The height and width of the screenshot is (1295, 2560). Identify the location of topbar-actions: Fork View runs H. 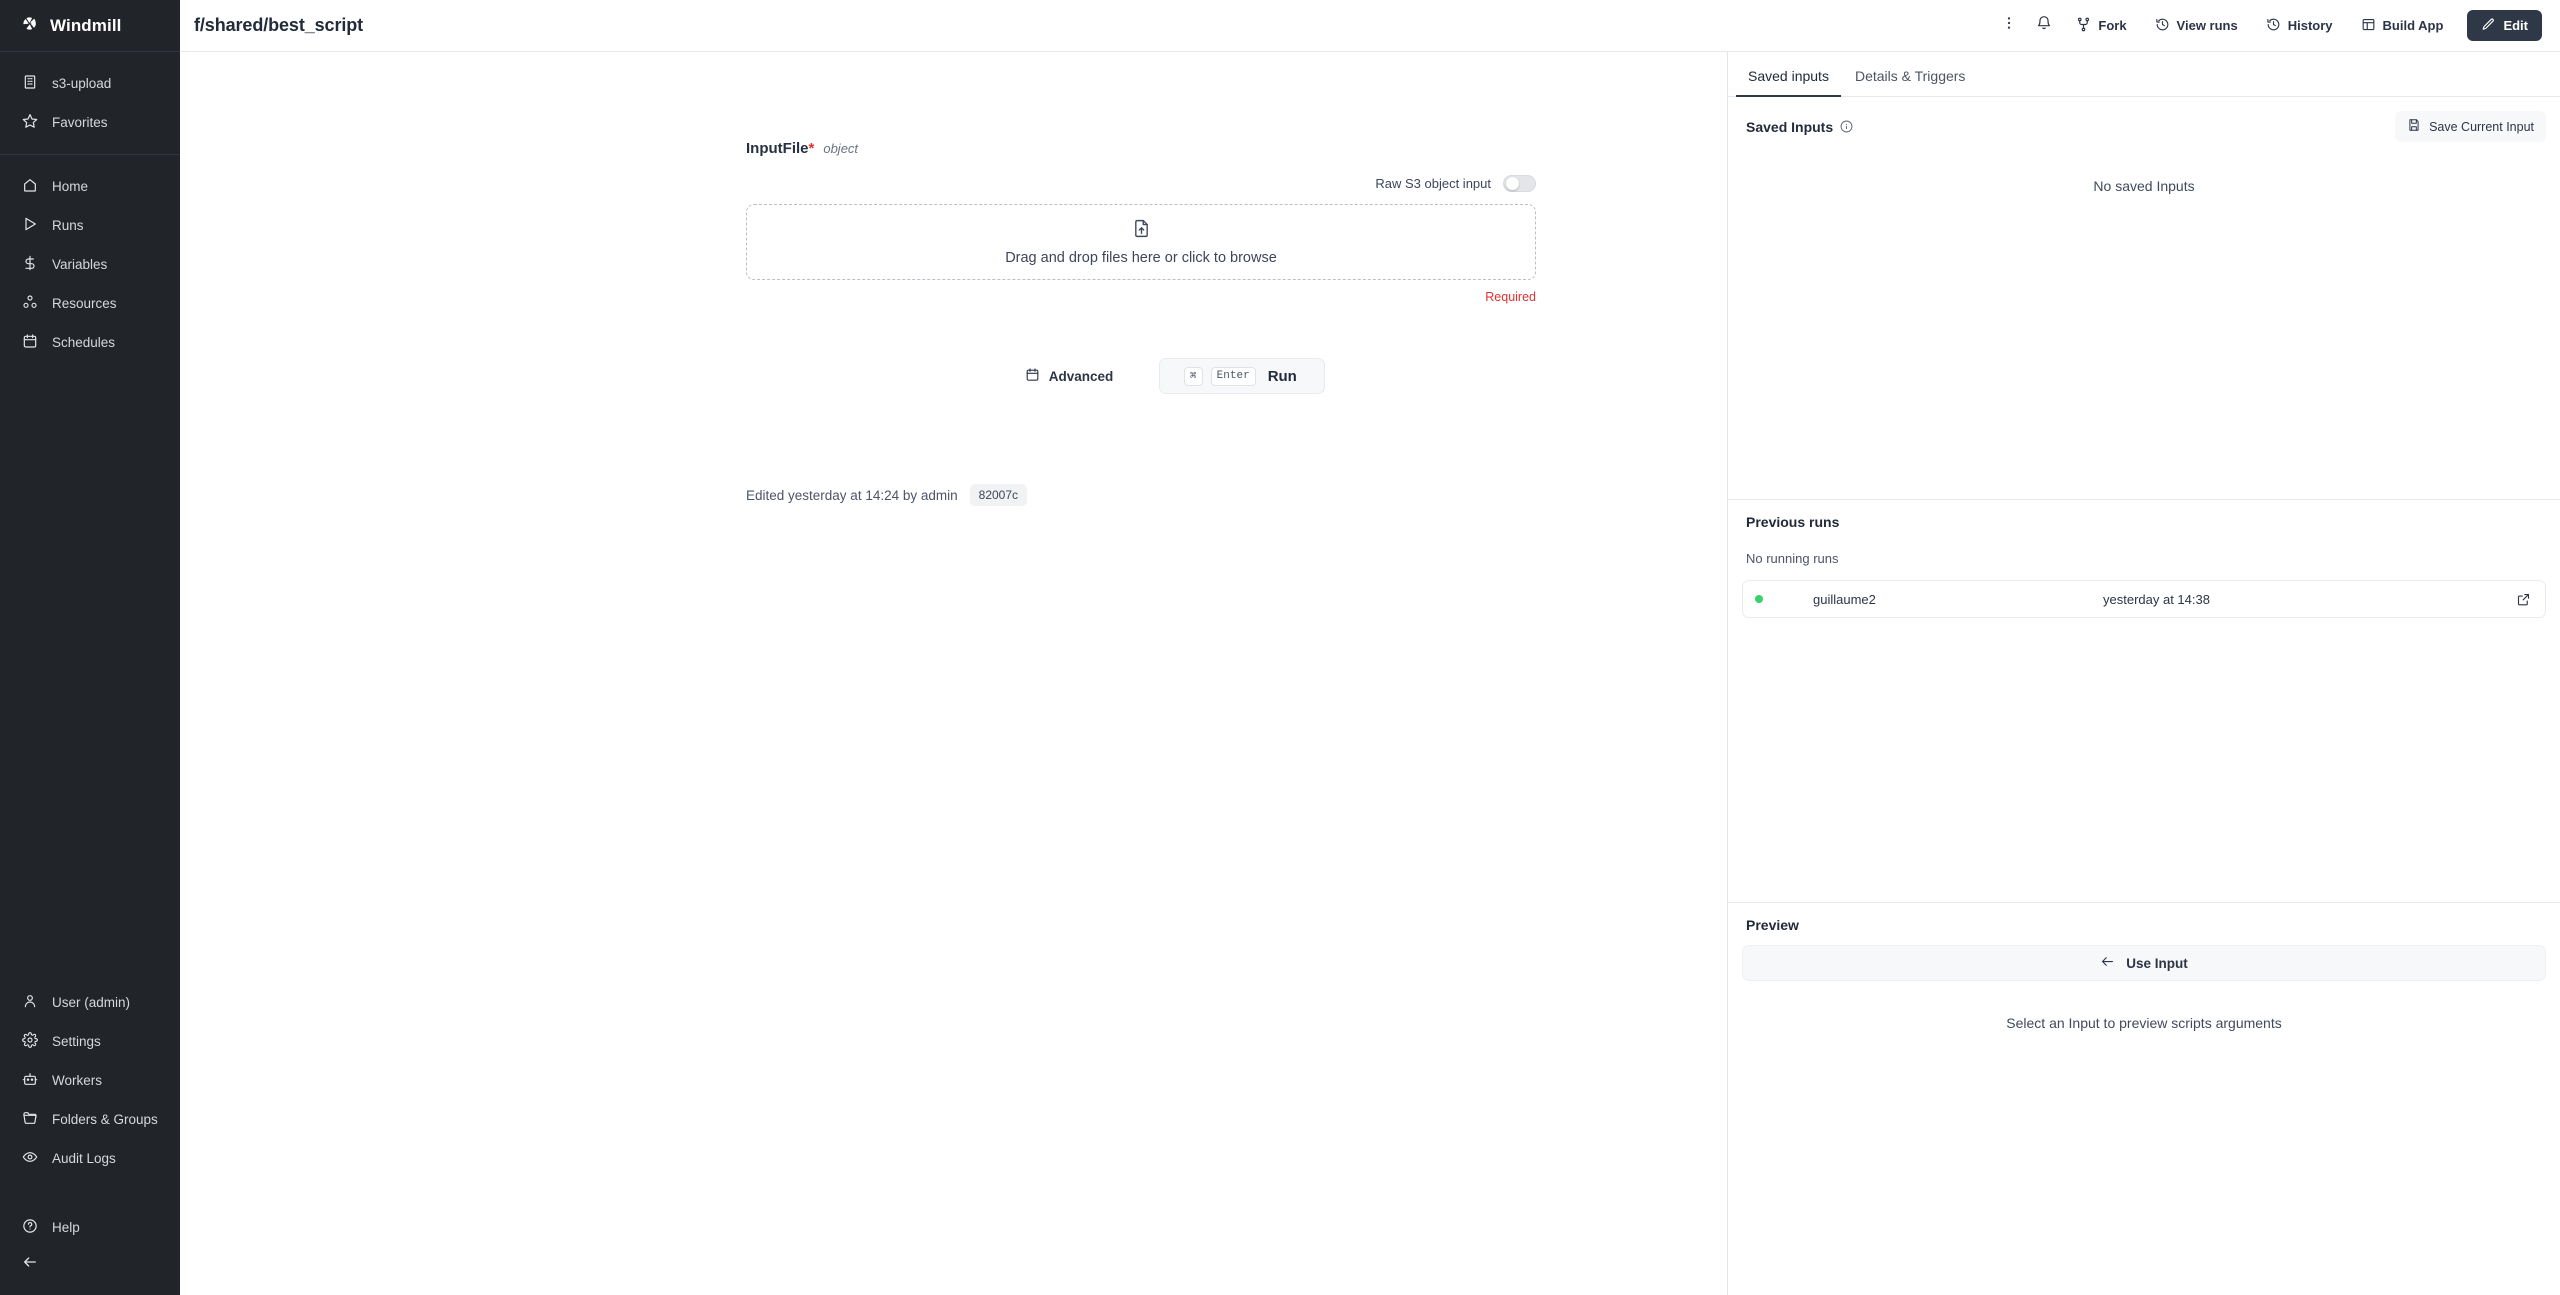
(2268, 25).